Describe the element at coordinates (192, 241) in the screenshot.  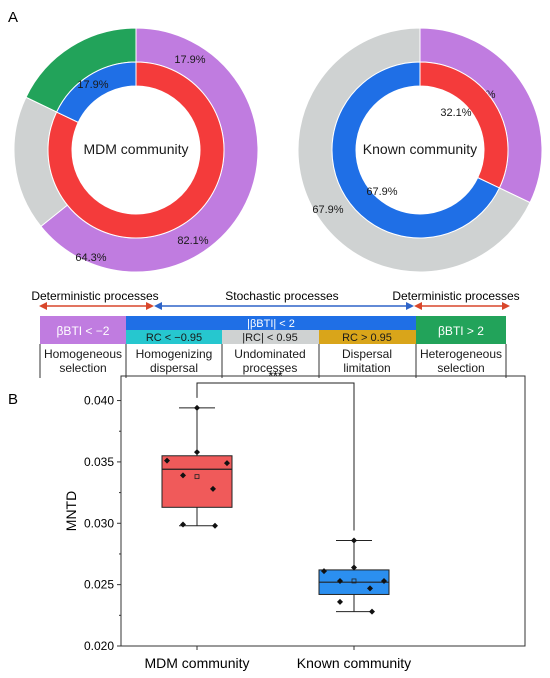
I see `mdm-inner-label-0: 82.1%` at that location.